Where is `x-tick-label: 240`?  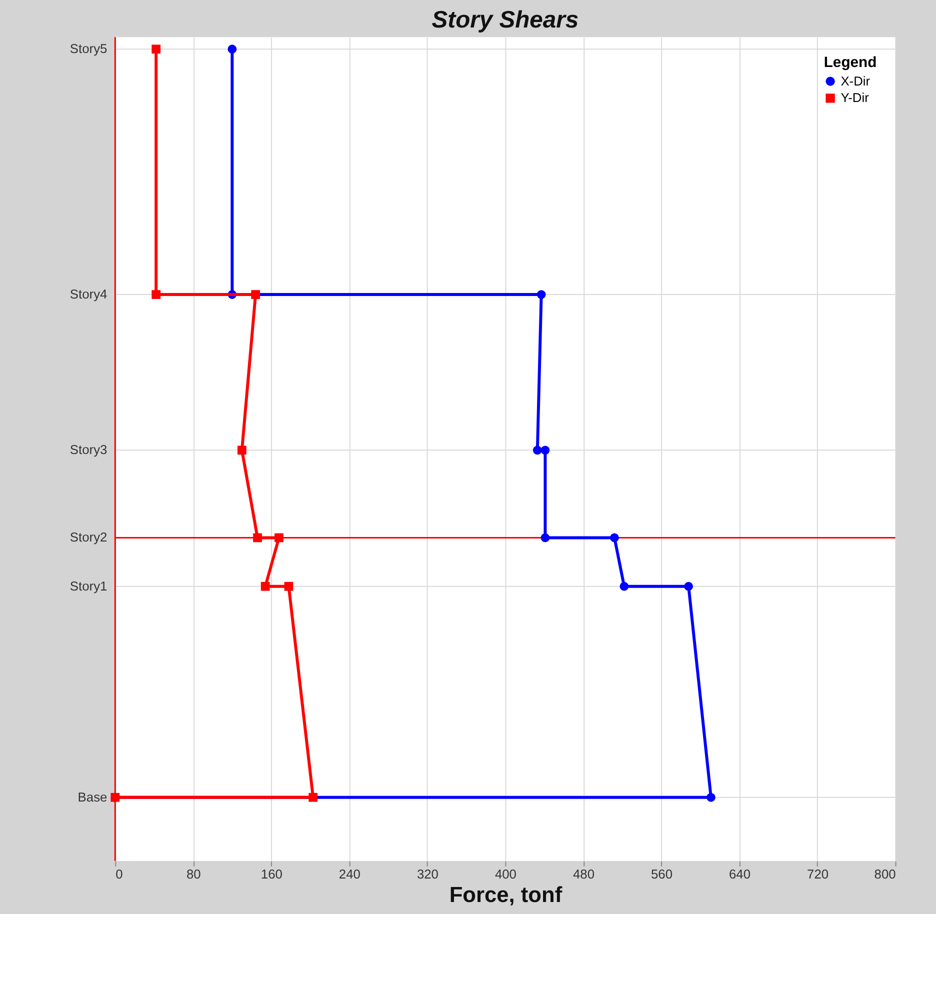 x-tick-label: 240 is located at coordinates (349, 874).